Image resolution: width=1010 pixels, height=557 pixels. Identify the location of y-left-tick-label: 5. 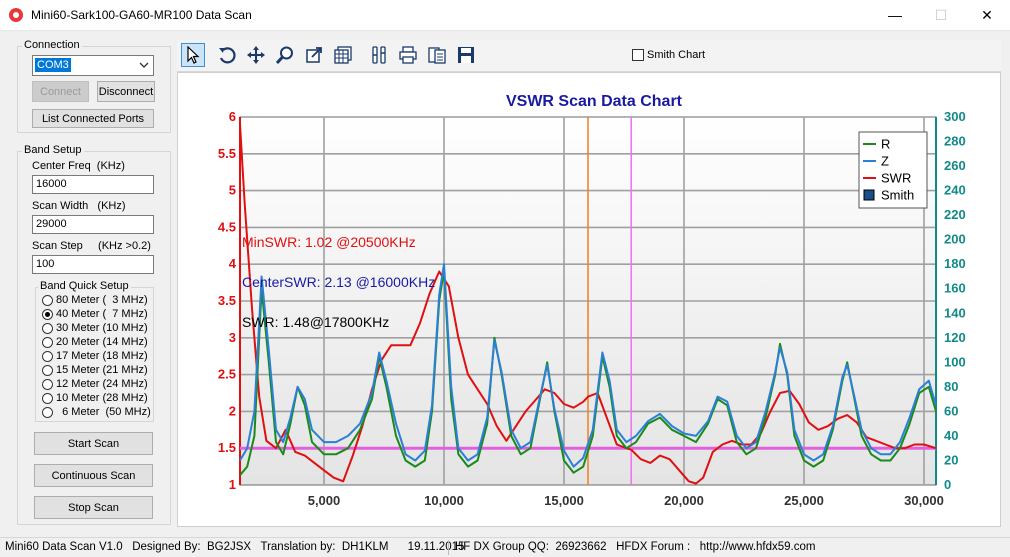
(232, 190).